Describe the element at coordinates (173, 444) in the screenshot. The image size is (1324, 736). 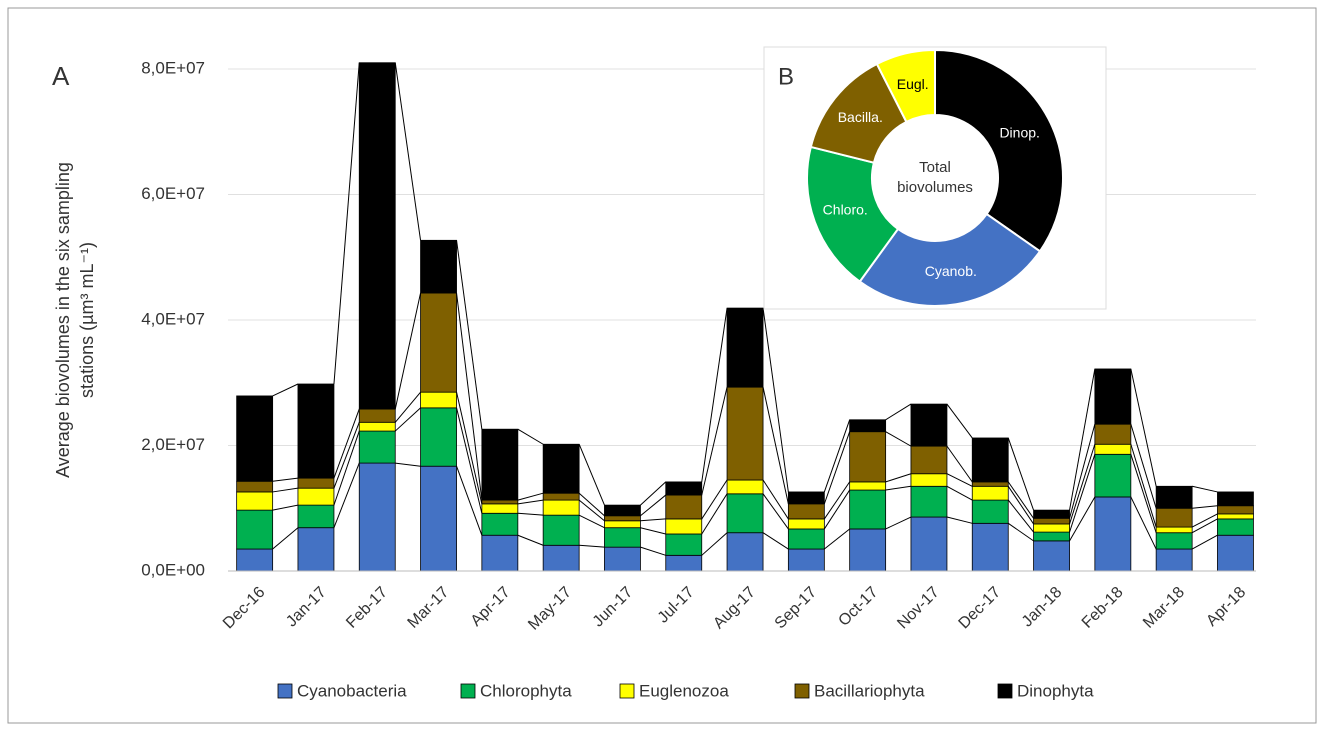
I see `y-tick-label: 2,0E+07` at that location.